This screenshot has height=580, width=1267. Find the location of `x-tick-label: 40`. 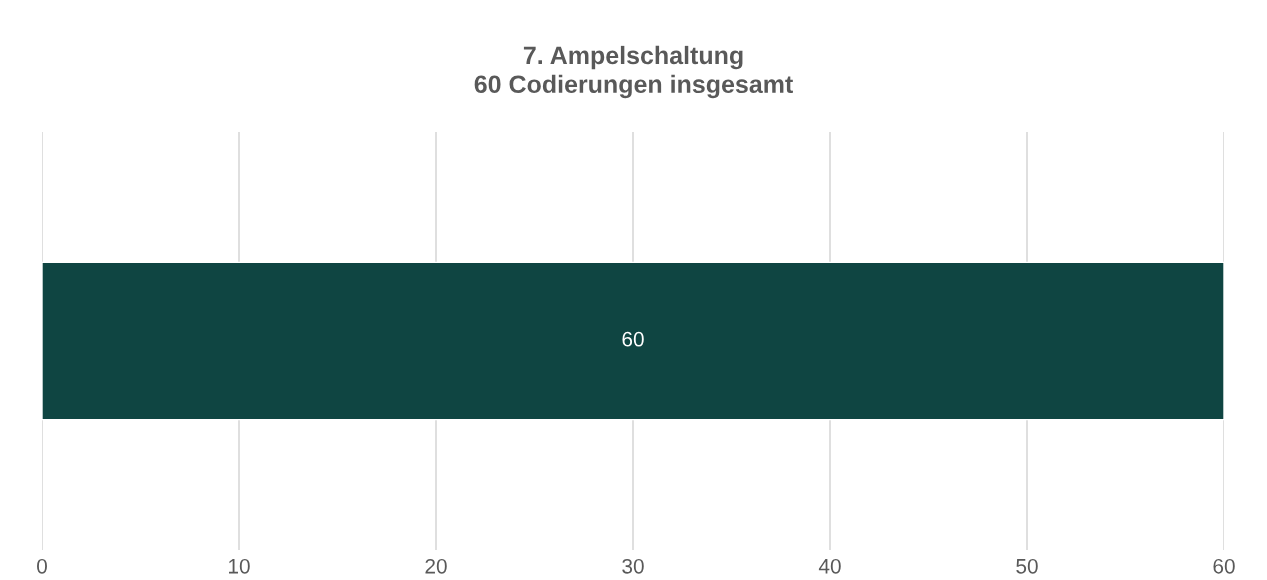

x-tick-label: 40 is located at coordinates (829, 566).